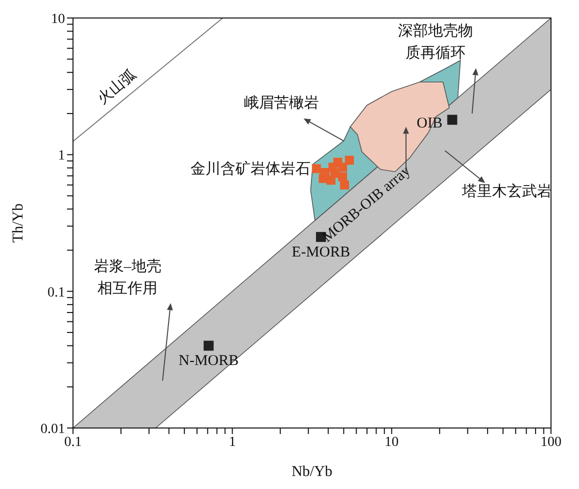 Image resolution: width=579 pixels, height=489 pixels. What do you see at coordinates (128, 278) in the screenshot?
I see `annotation: 岩浆–地壳相互作用` at bounding box center [128, 278].